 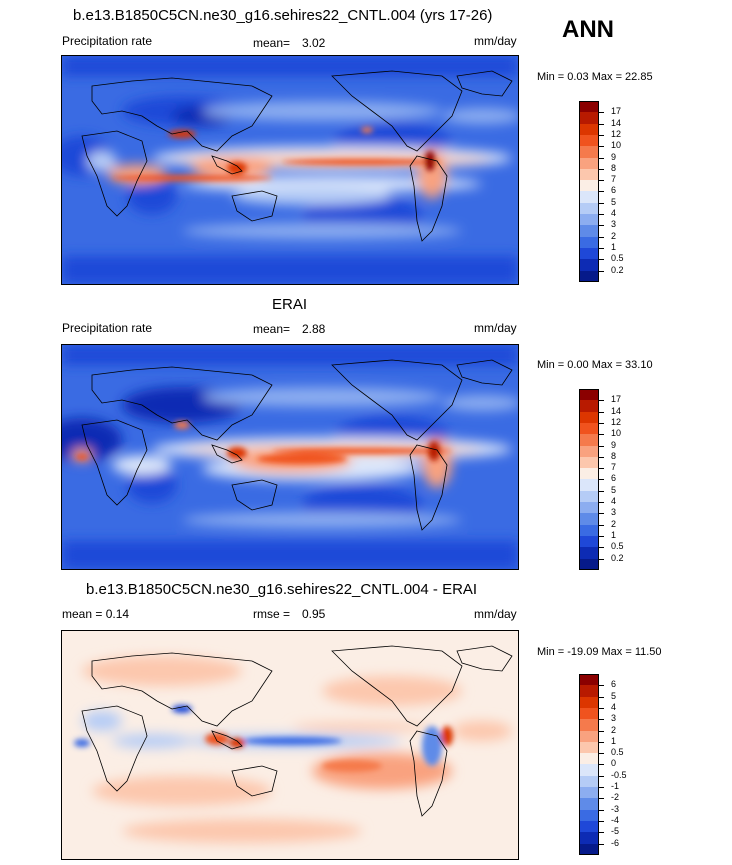 What do you see at coordinates (617, 269) in the screenshot?
I see `colorbar-tick-label: 0.2` at bounding box center [617, 269].